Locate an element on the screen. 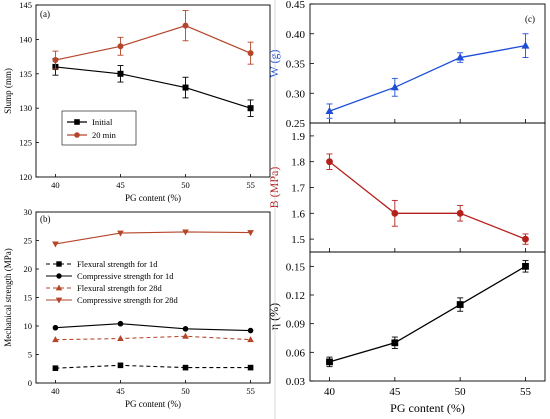  series-line-W is located at coordinates (427, 78).